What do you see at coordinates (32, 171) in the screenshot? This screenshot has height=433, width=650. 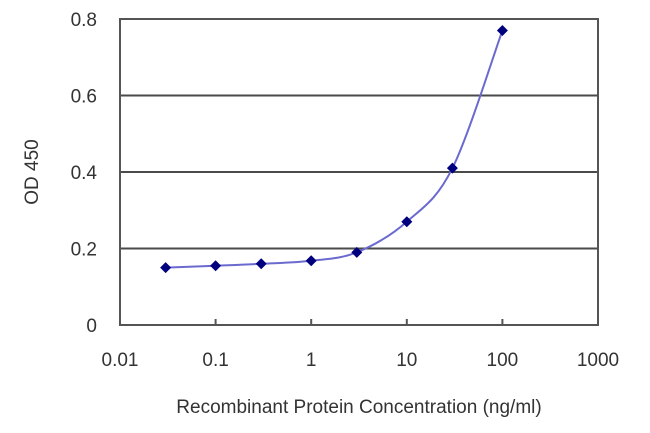 I see `y-axis-title: OD 450` at bounding box center [32, 171].